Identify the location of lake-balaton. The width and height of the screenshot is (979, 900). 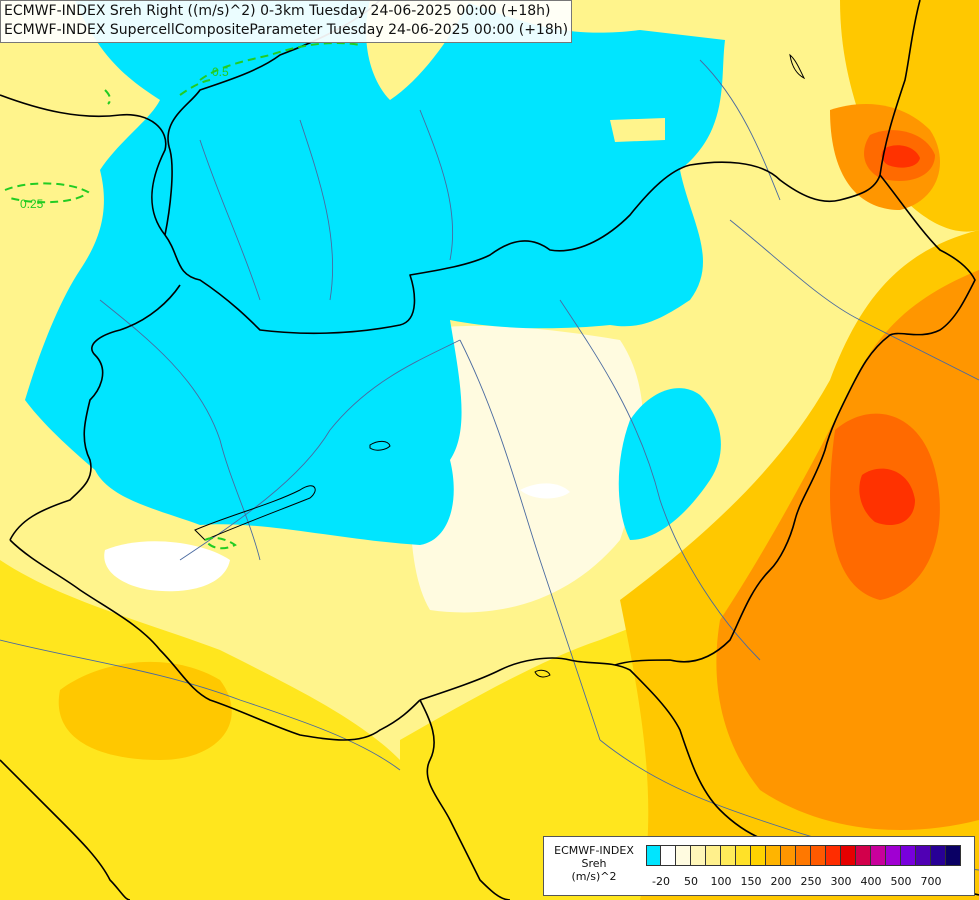
(255, 513).